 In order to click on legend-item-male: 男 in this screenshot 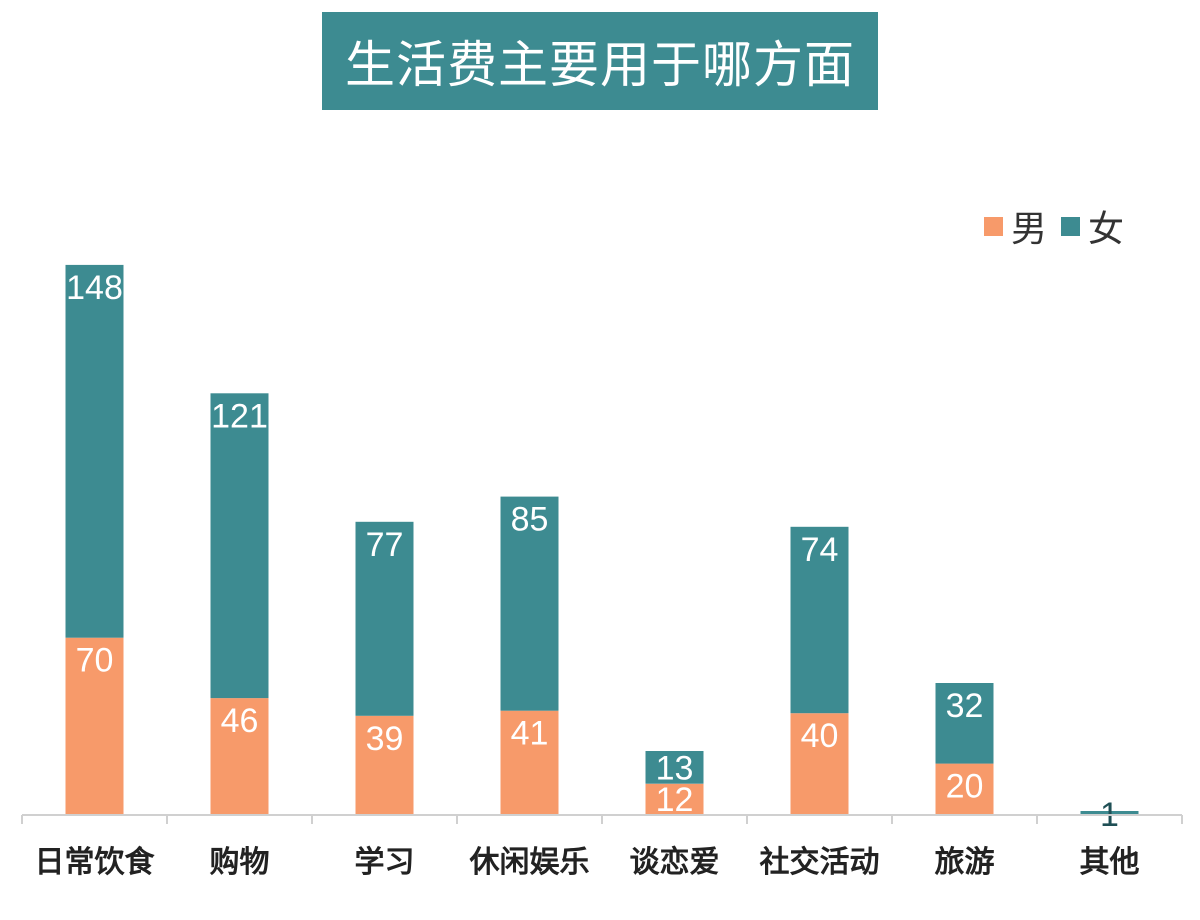, I will do `click(1015, 226)`.